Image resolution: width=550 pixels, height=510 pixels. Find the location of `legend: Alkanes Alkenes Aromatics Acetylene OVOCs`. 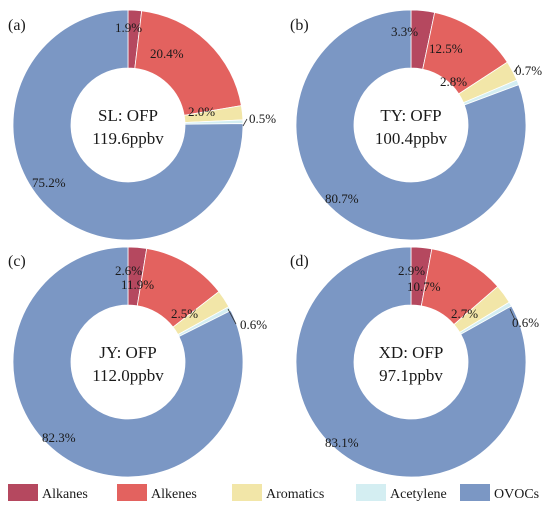

legend: Alkanes Alkenes Aromatics Acetylene OVOCs is located at coordinates (273, 493).